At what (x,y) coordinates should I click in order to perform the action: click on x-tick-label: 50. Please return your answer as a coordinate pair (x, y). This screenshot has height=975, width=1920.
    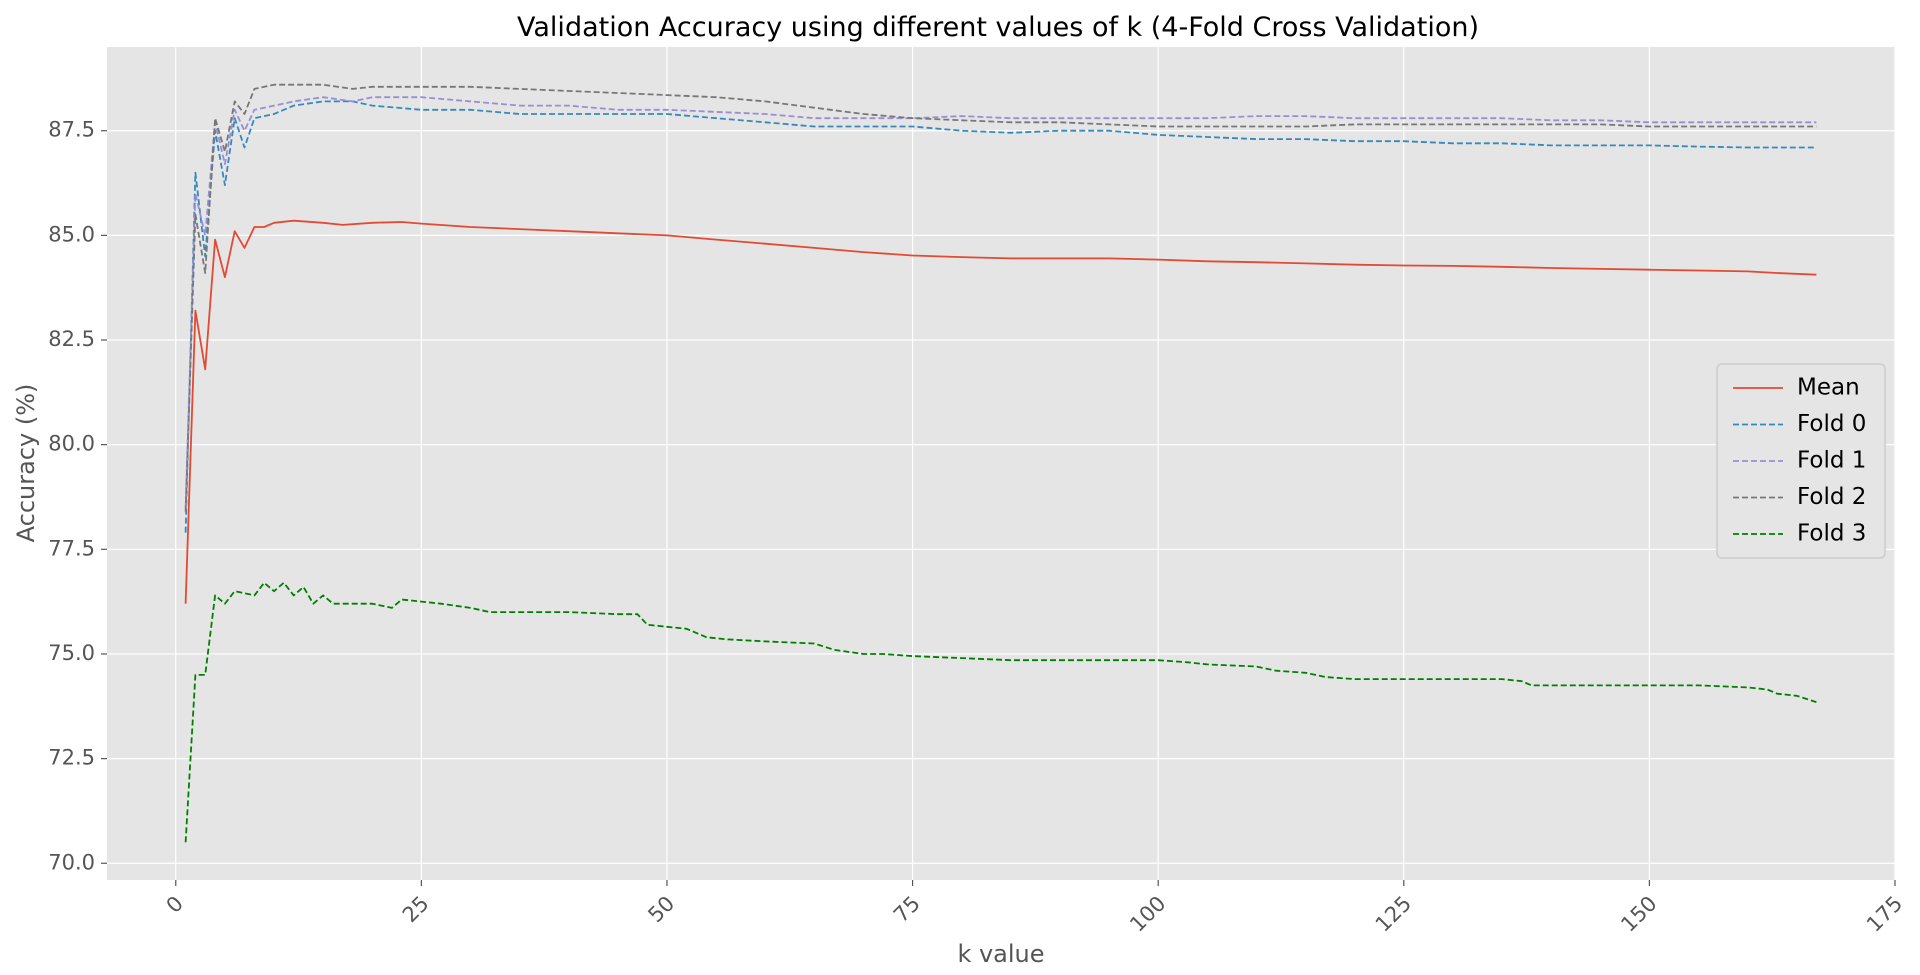
    Looking at the image, I should click on (661, 909).